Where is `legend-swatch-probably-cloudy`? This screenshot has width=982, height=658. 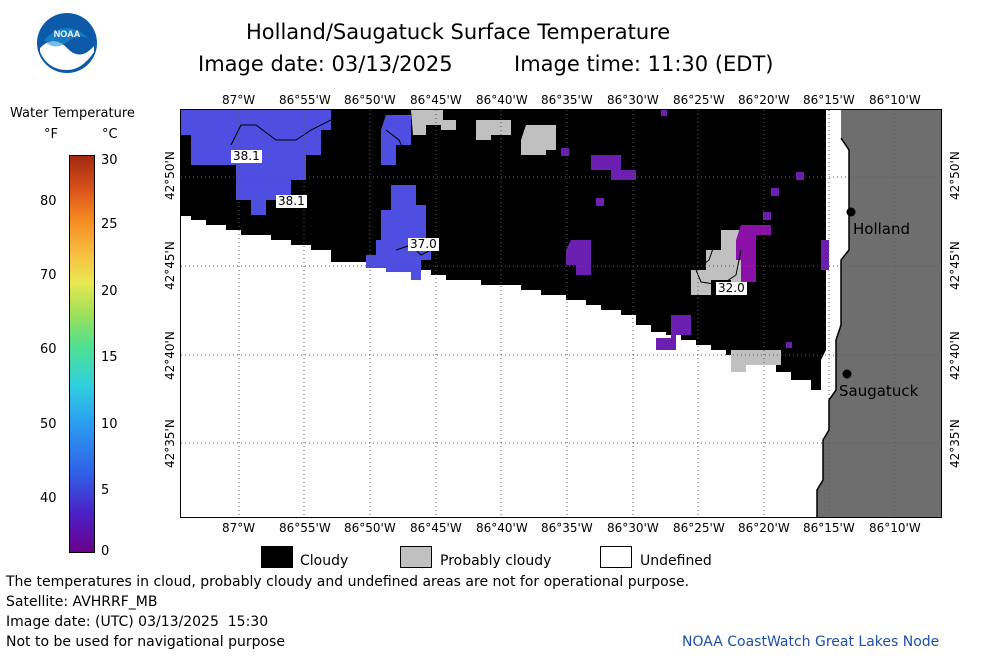 legend-swatch-probably-cloudy is located at coordinates (416, 557).